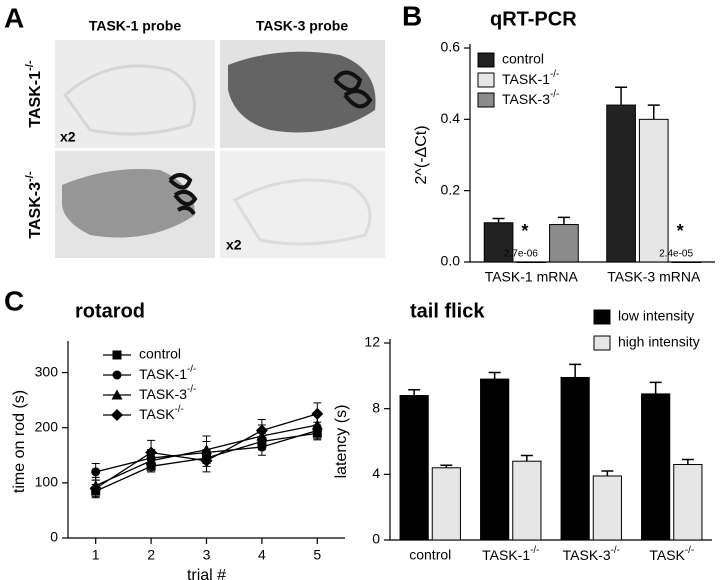 This screenshot has width=720, height=580. What do you see at coordinates (532, 277) in the screenshot?
I see `x-tick-label: TASK-1 mRNA` at bounding box center [532, 277].